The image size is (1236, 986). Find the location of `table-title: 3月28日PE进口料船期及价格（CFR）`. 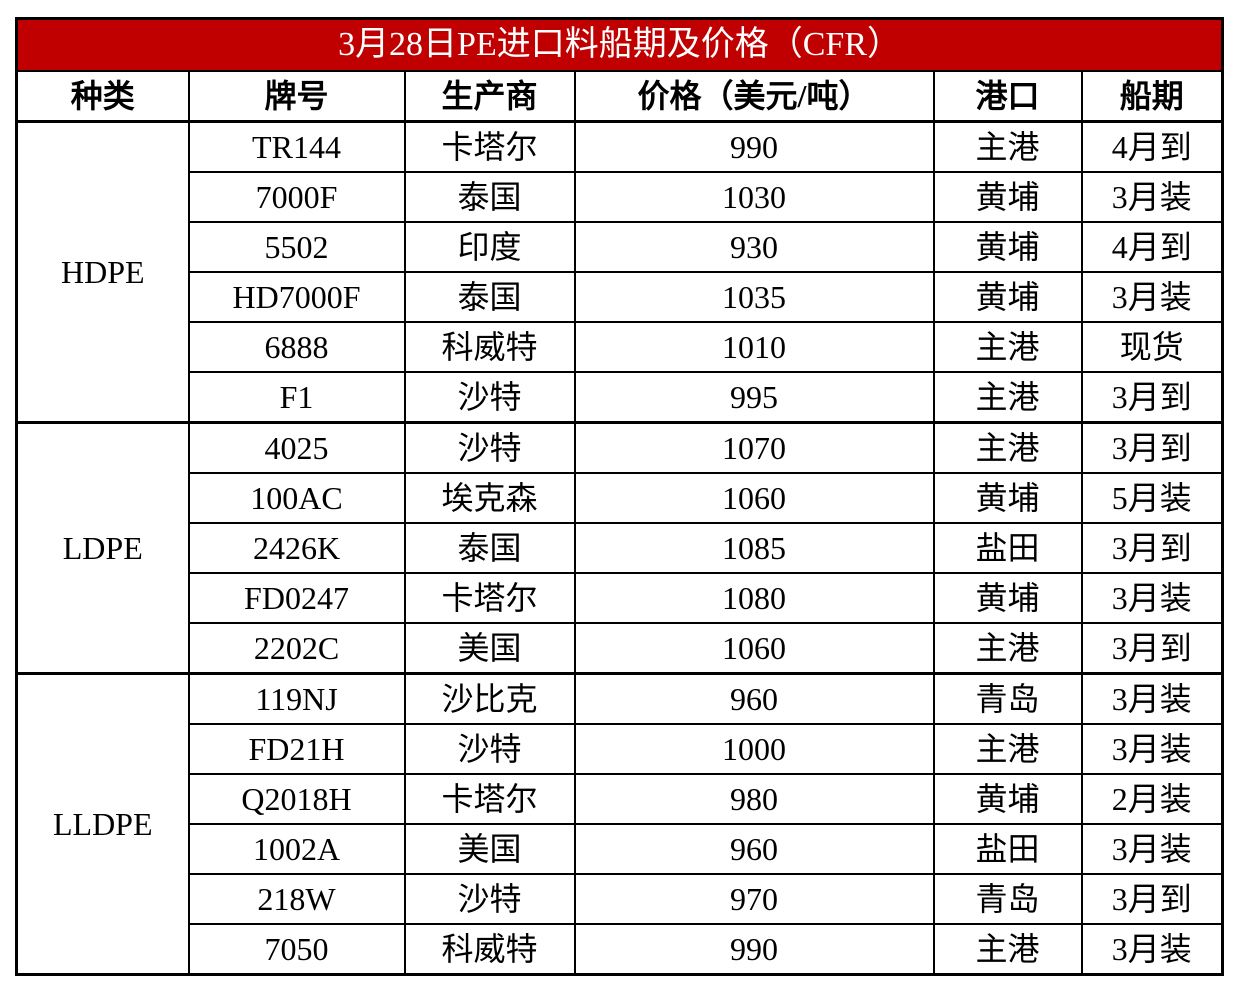

table-title: 3月28日PE进口料船期及价格（CFR） is located at coordinates (619, 44).